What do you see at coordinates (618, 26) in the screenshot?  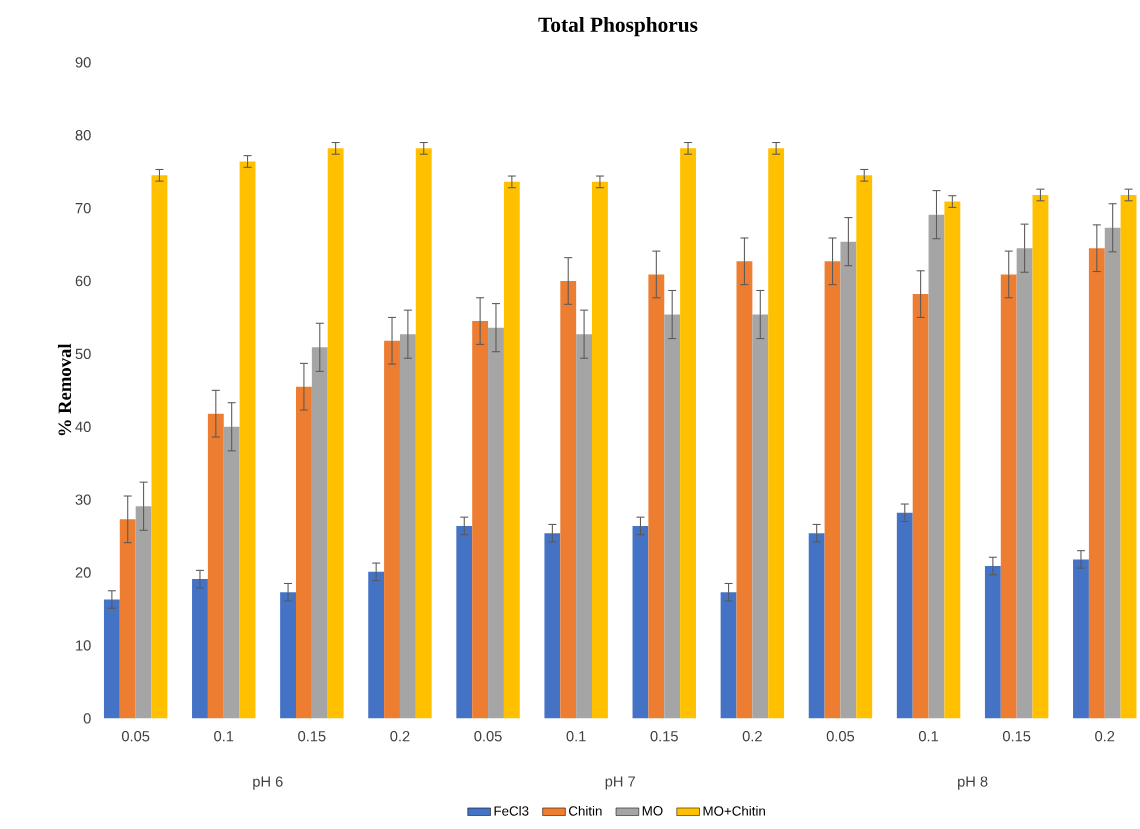 I see `chart-title: Total Phosphorus` at bounding box center [618, 26].